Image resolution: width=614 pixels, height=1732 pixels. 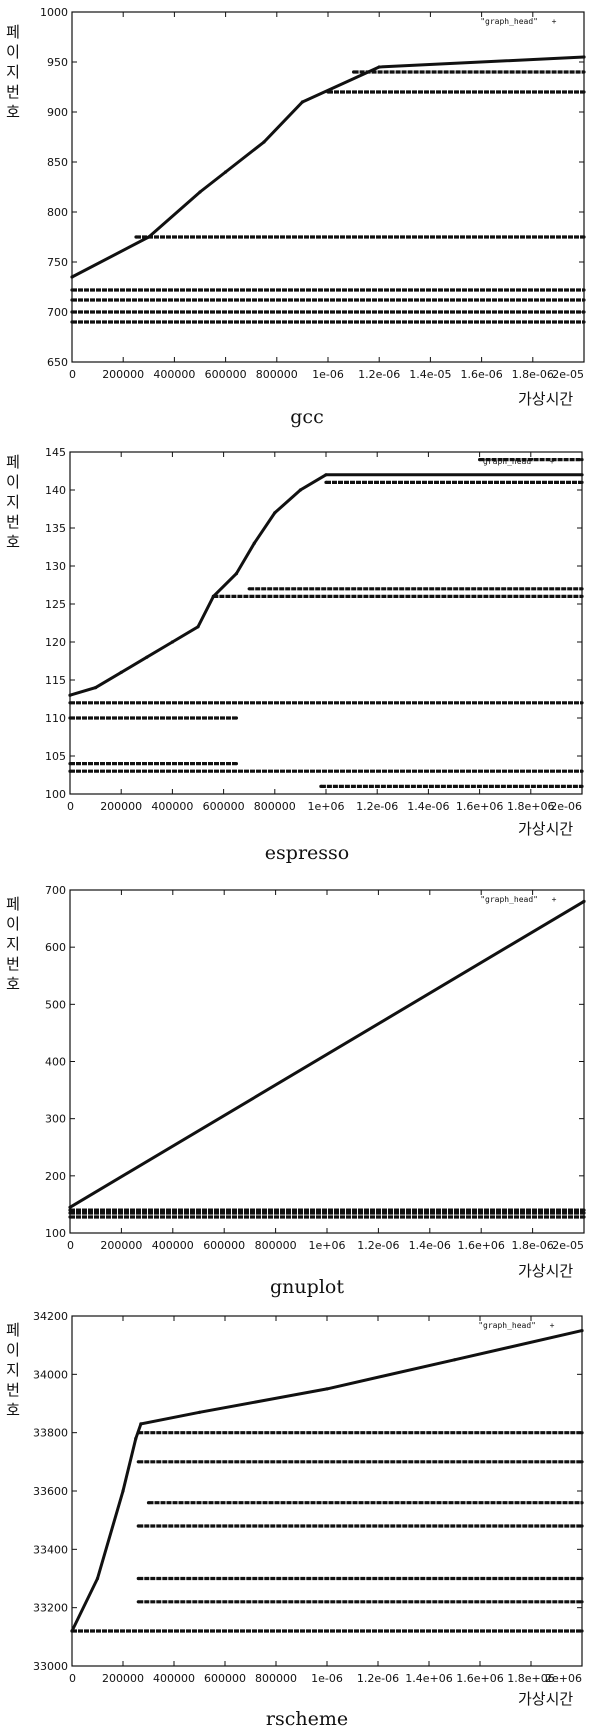 I want to click on x-tick-label: 1.4e-06, so click(x=428, y=806).